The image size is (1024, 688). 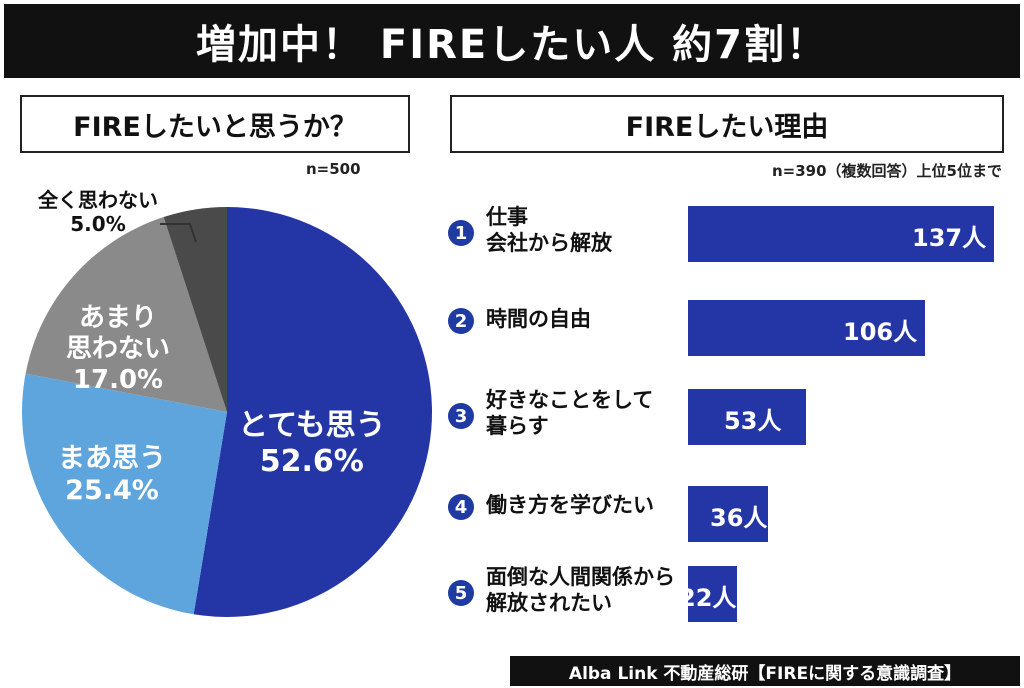 What do you see at coordinates (118, 380) in the screenshot?
I see `pie-slice-percent: 17.0%` at bounding box center [118, 380].